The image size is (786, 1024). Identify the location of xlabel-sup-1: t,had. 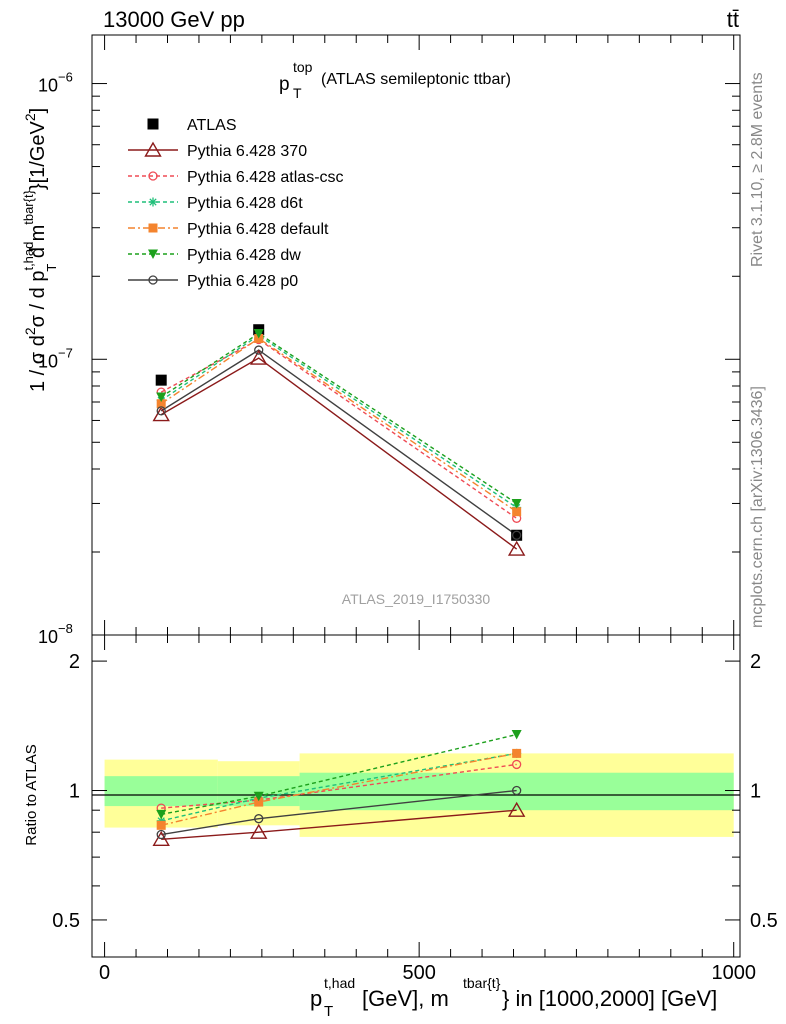
(339, 983).